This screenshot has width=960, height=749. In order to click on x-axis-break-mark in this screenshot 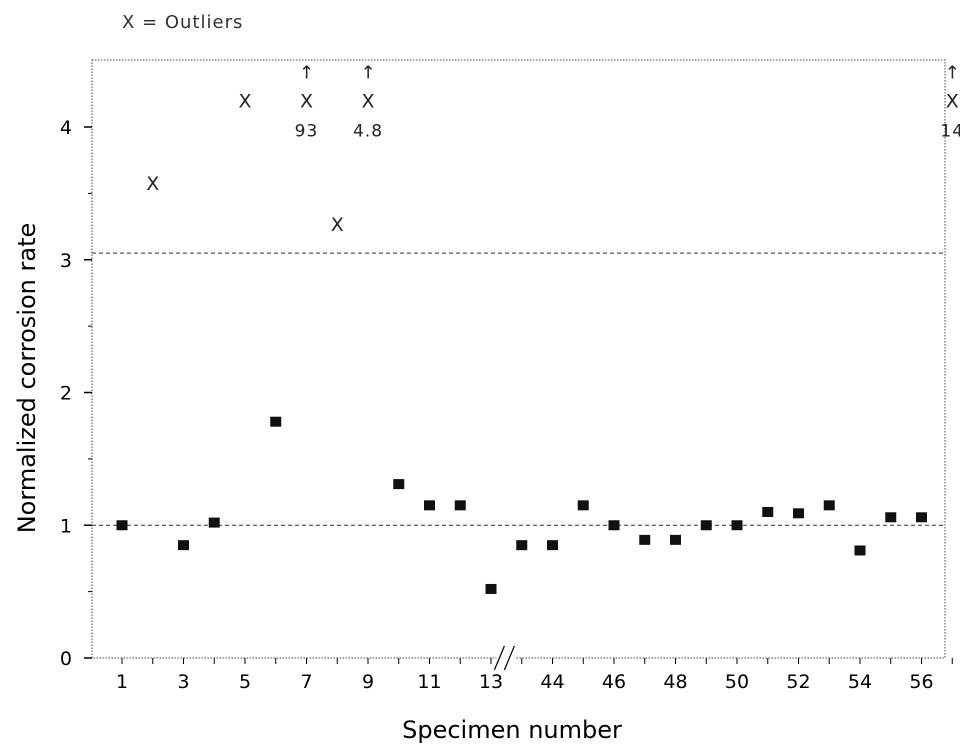, I will do `click(505, 658)`.